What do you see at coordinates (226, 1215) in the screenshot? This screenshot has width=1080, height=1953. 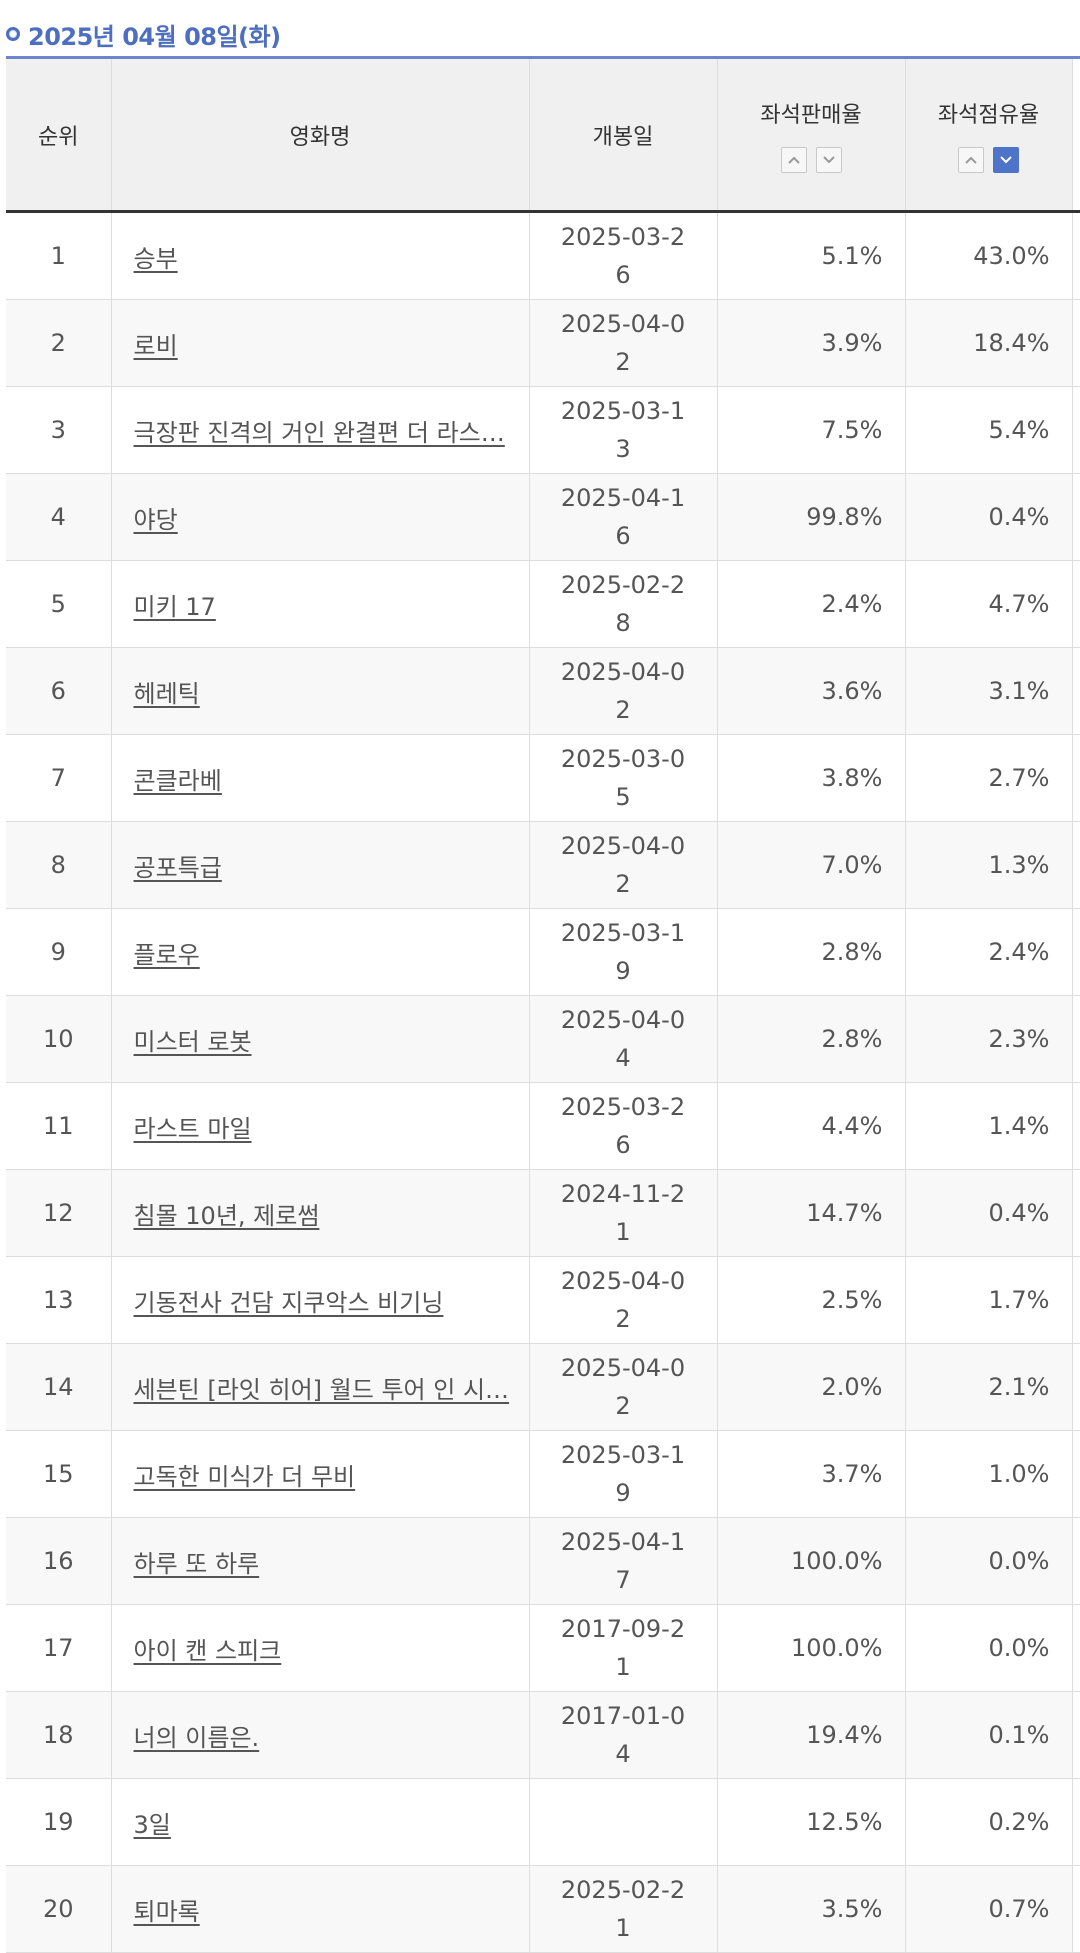 I see `movie-title-link: 침몰 10년, 제로썸` at bounding box center [226, 1215].